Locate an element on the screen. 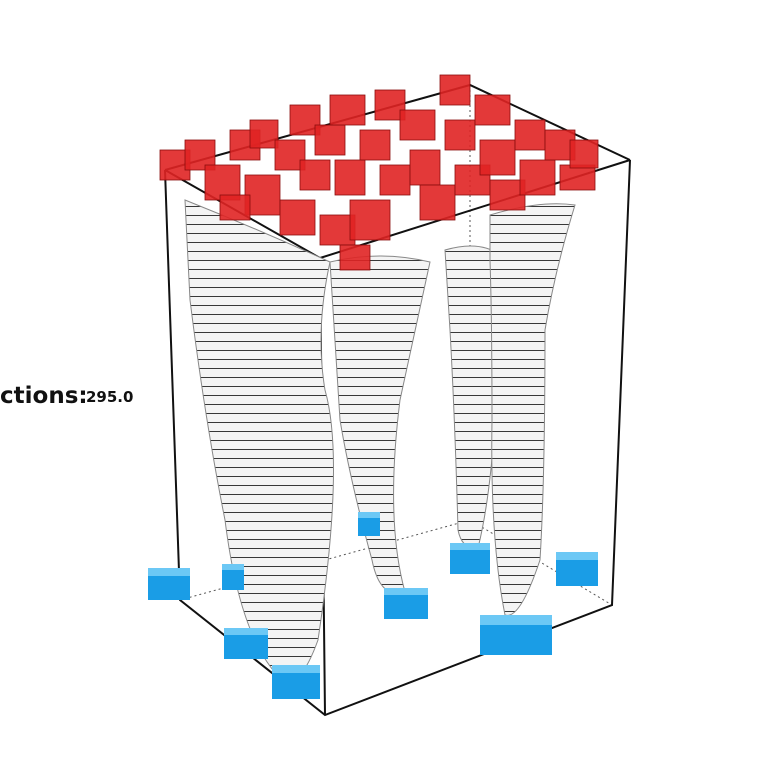 This screenshot has width=776, height=776. support-blocks is located at coordinates (373, 605).